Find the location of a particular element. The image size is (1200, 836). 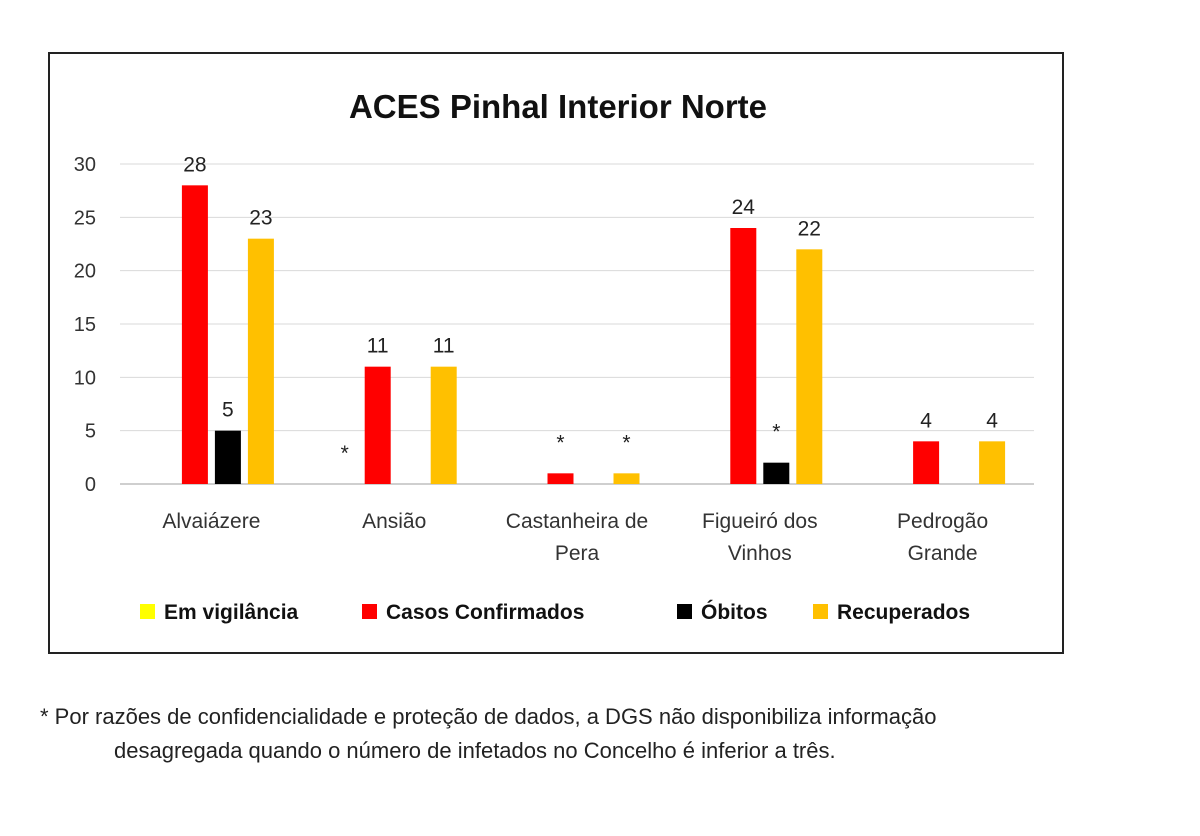

legend-label: Casos Confirmados is located at coordinates (485, 612).